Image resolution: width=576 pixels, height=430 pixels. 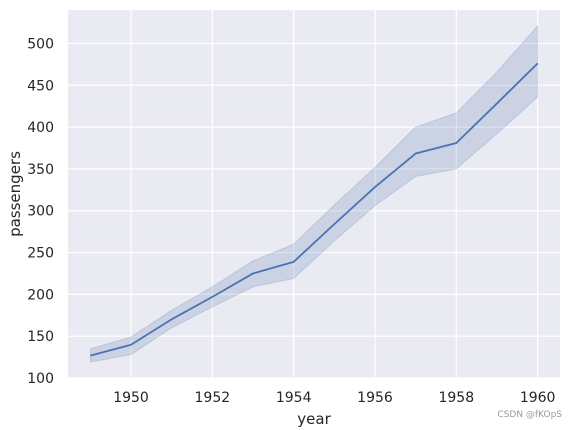 I want to click on y-tick-label: 350, so click(x=40, y=170).